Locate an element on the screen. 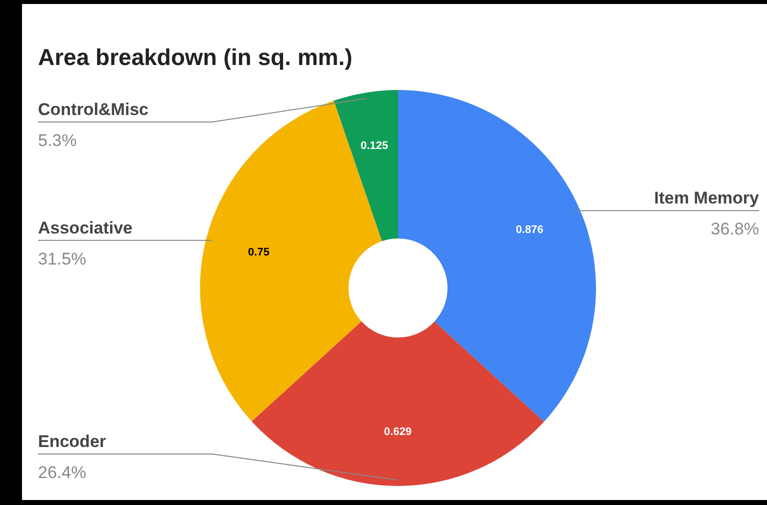 This screenshot has height=505, width=767. text: 5.3% is located at coordinates (57, 140).